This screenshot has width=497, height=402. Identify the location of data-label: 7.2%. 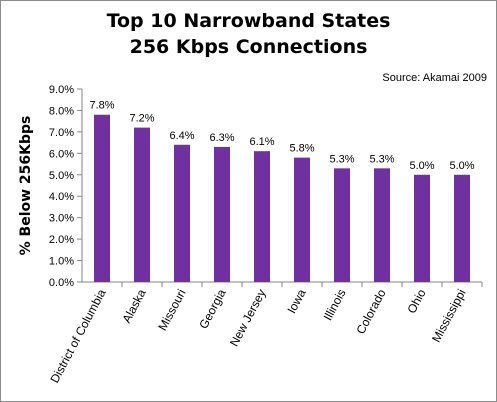
(141, 119).